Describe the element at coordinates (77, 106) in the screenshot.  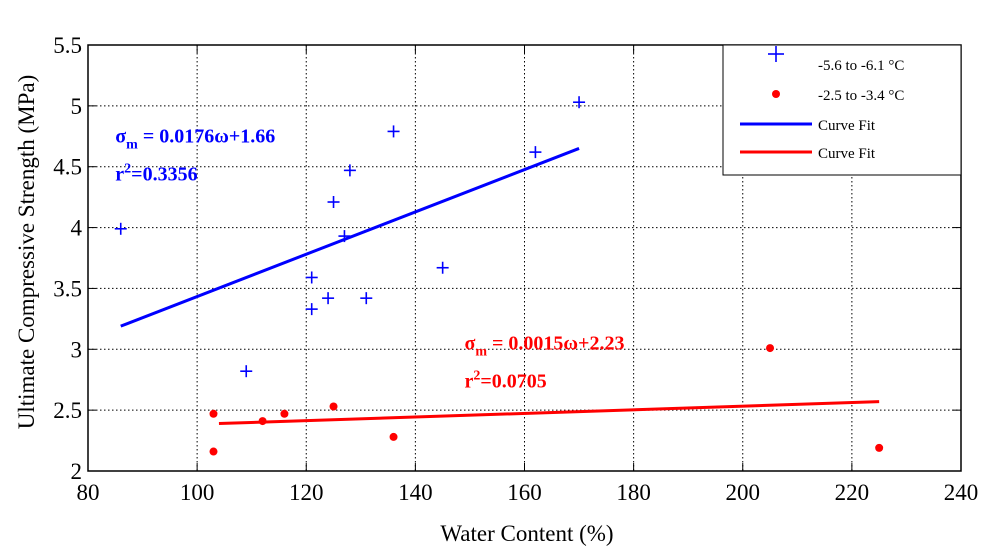
I see `y-tick-label: 5` at that location.